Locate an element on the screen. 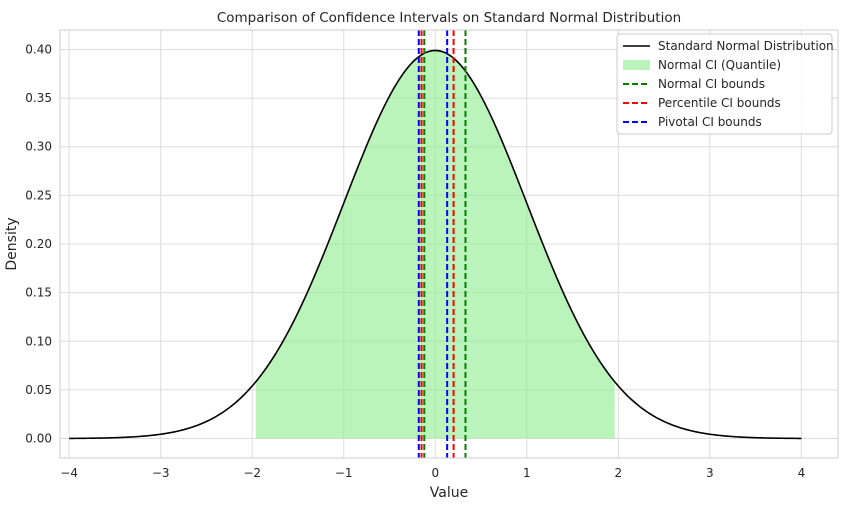 This screenshot has height=507, width=855. legend-label: Pivotal CI bounds is located at coordinates (710, 122).